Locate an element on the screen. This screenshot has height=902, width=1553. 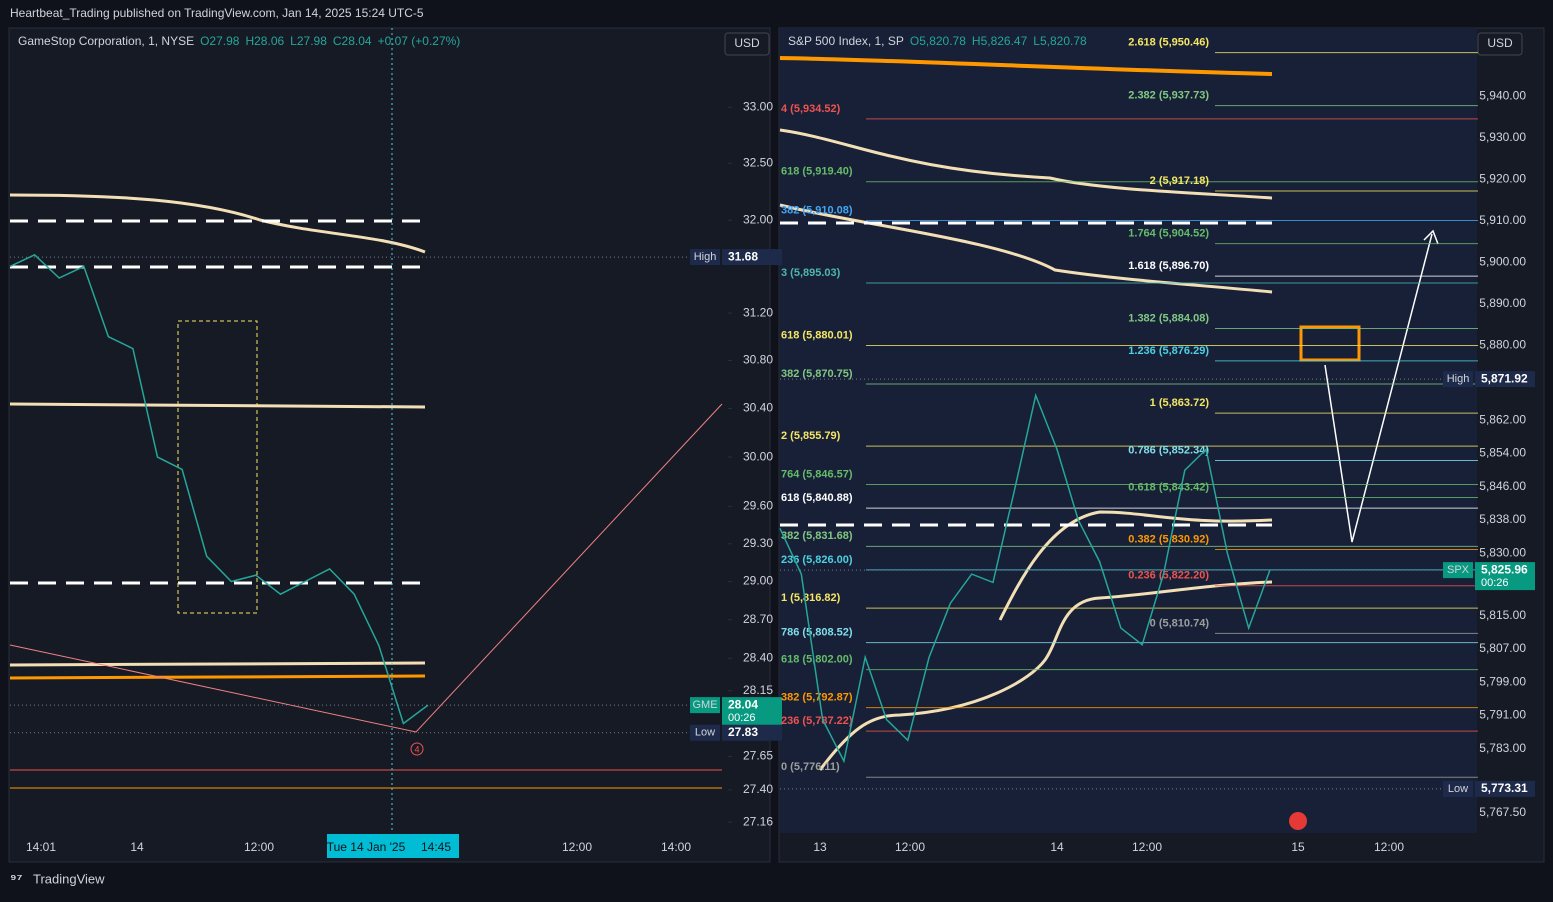
y-tick-label: 5,838.00 is located at coordinates (1502, 519).